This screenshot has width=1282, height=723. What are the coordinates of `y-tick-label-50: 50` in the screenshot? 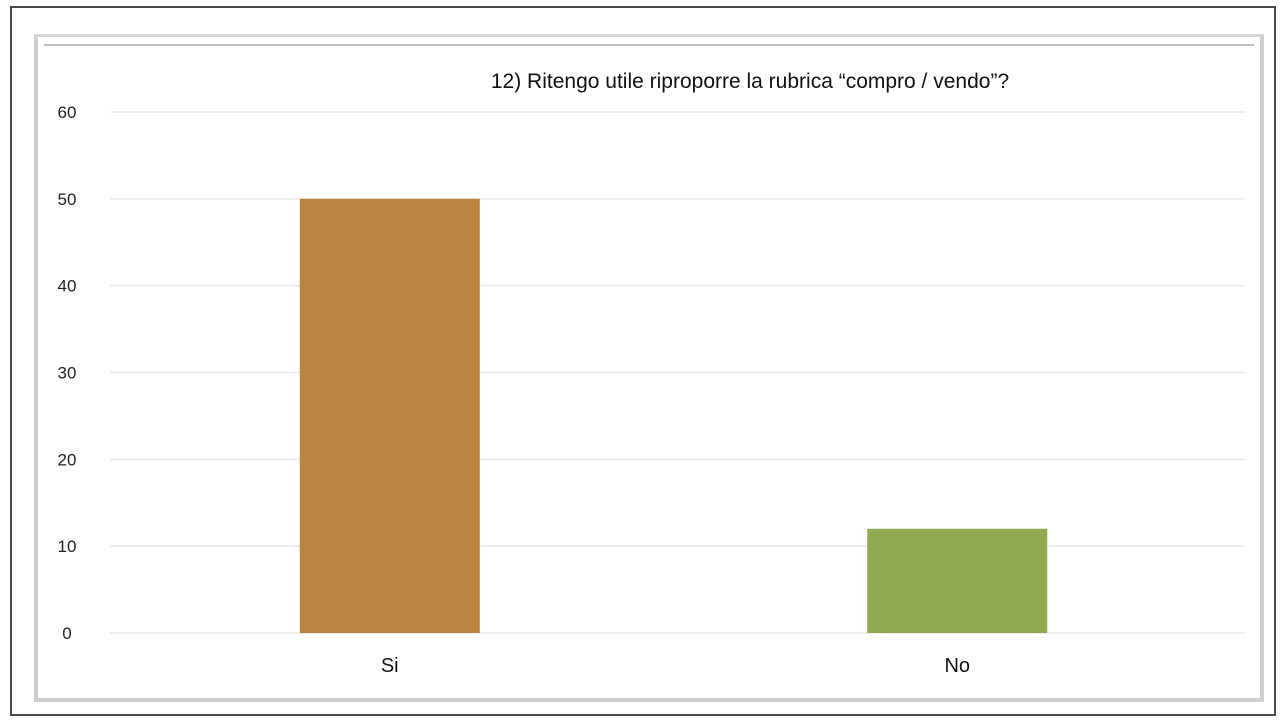 It's located at (67, 199).